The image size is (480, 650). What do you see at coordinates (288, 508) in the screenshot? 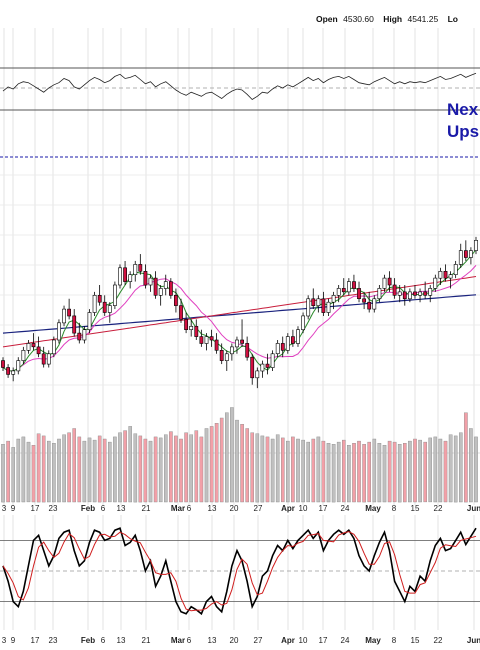
I see `x-axis-tick-label: Apr` at bounding box center [288, 508].